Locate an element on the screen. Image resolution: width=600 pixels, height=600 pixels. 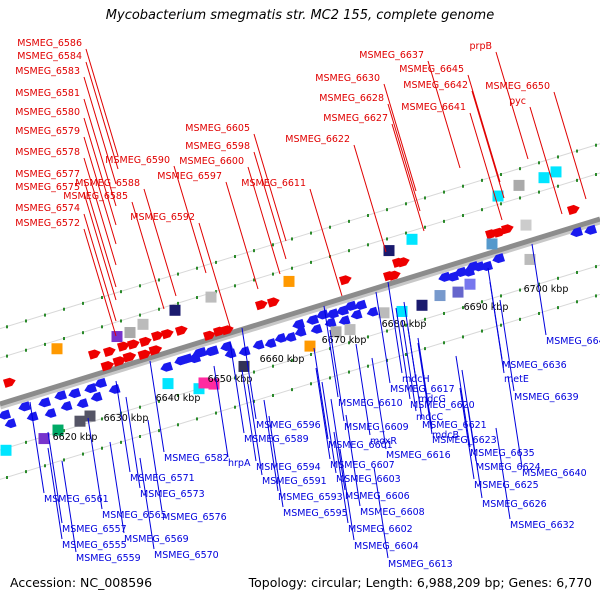
bottom-gene-label: MSMEG_6559 is located at coordinates (108, 558).